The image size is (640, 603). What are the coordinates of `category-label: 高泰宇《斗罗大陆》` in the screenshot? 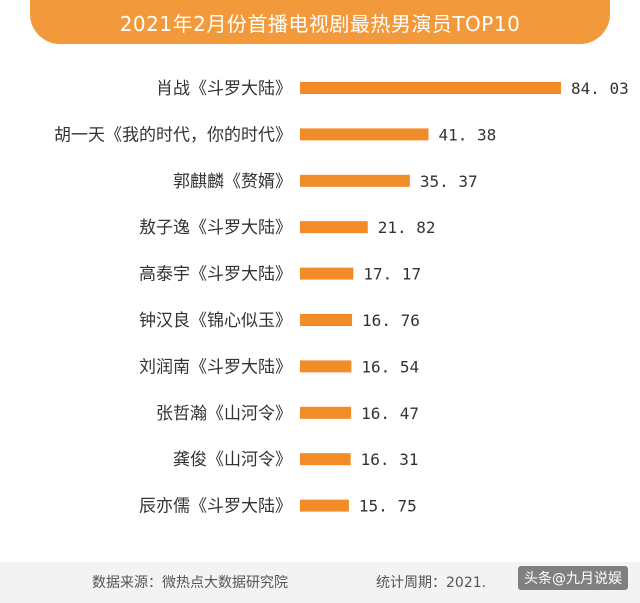 It's located at (215, 275).